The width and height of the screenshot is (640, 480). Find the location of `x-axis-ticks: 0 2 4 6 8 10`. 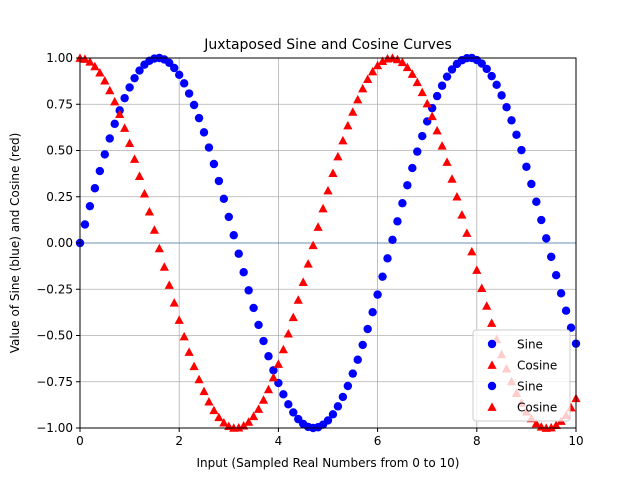

x-axis-ticks: 0 2 4 6 8 10 is located at coordinates (330, 438).